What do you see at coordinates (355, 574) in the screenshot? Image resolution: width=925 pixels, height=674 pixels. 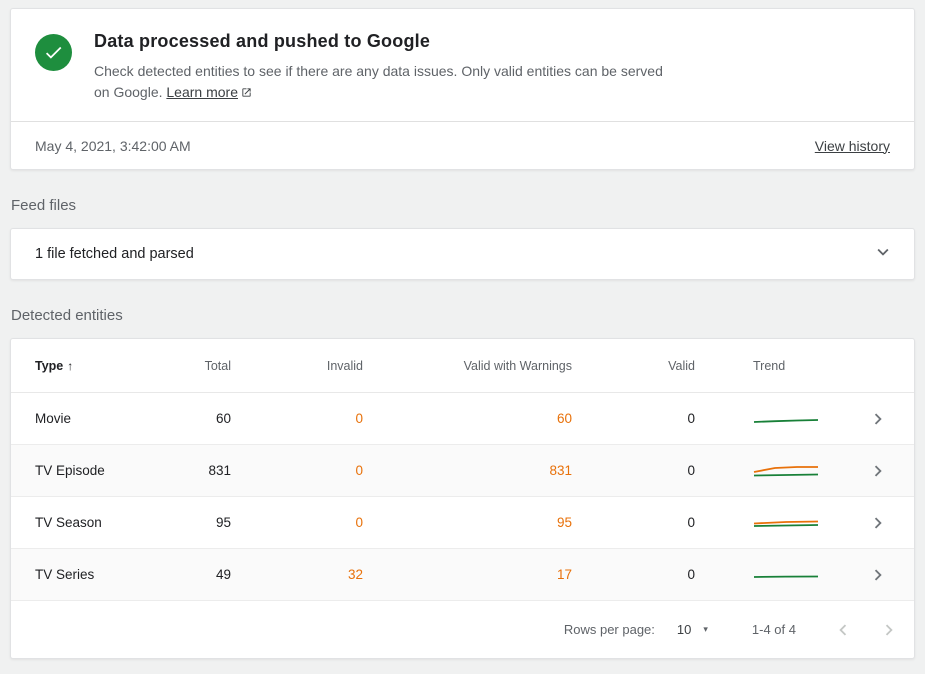 I see `invalid-value: 32` at bounding box center [355, 574].